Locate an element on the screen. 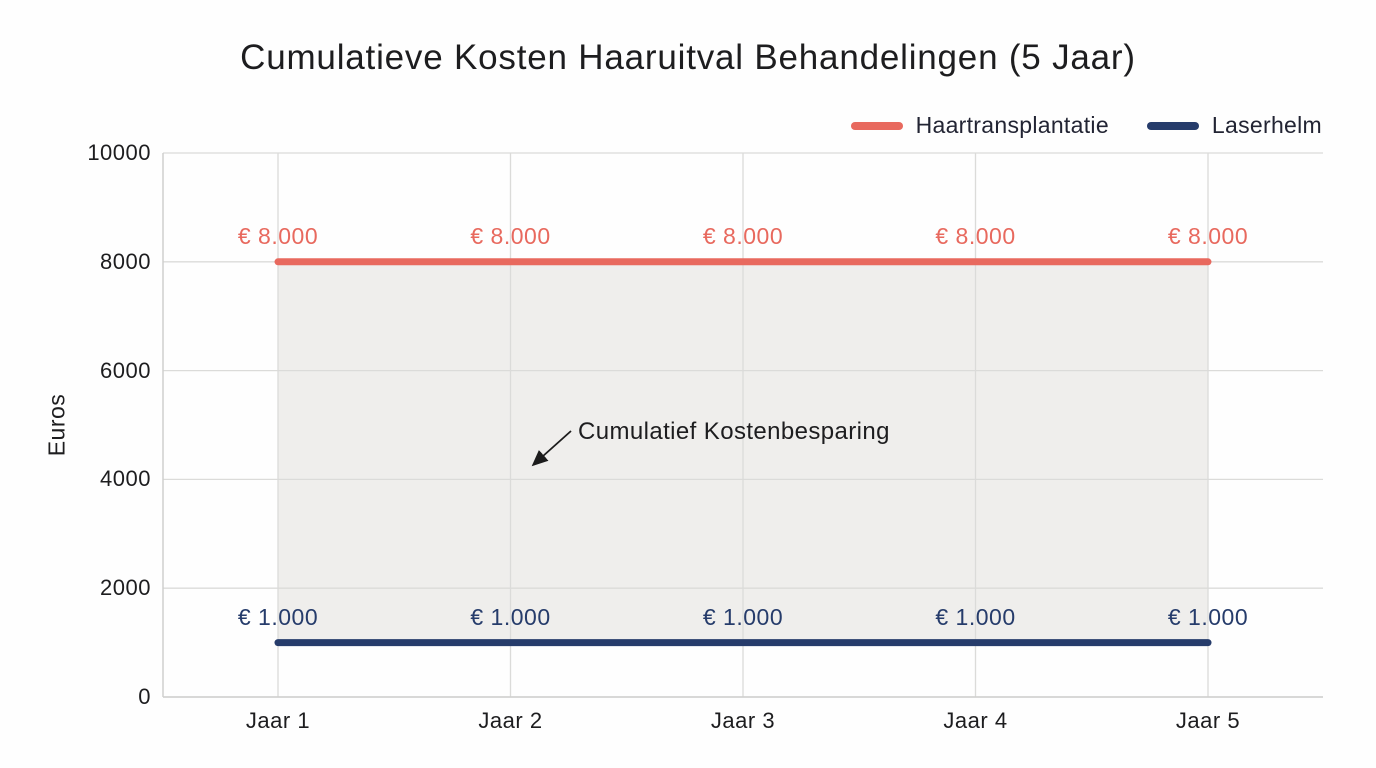  y-tick-label: 2000 is located at coordinates (125, 588).